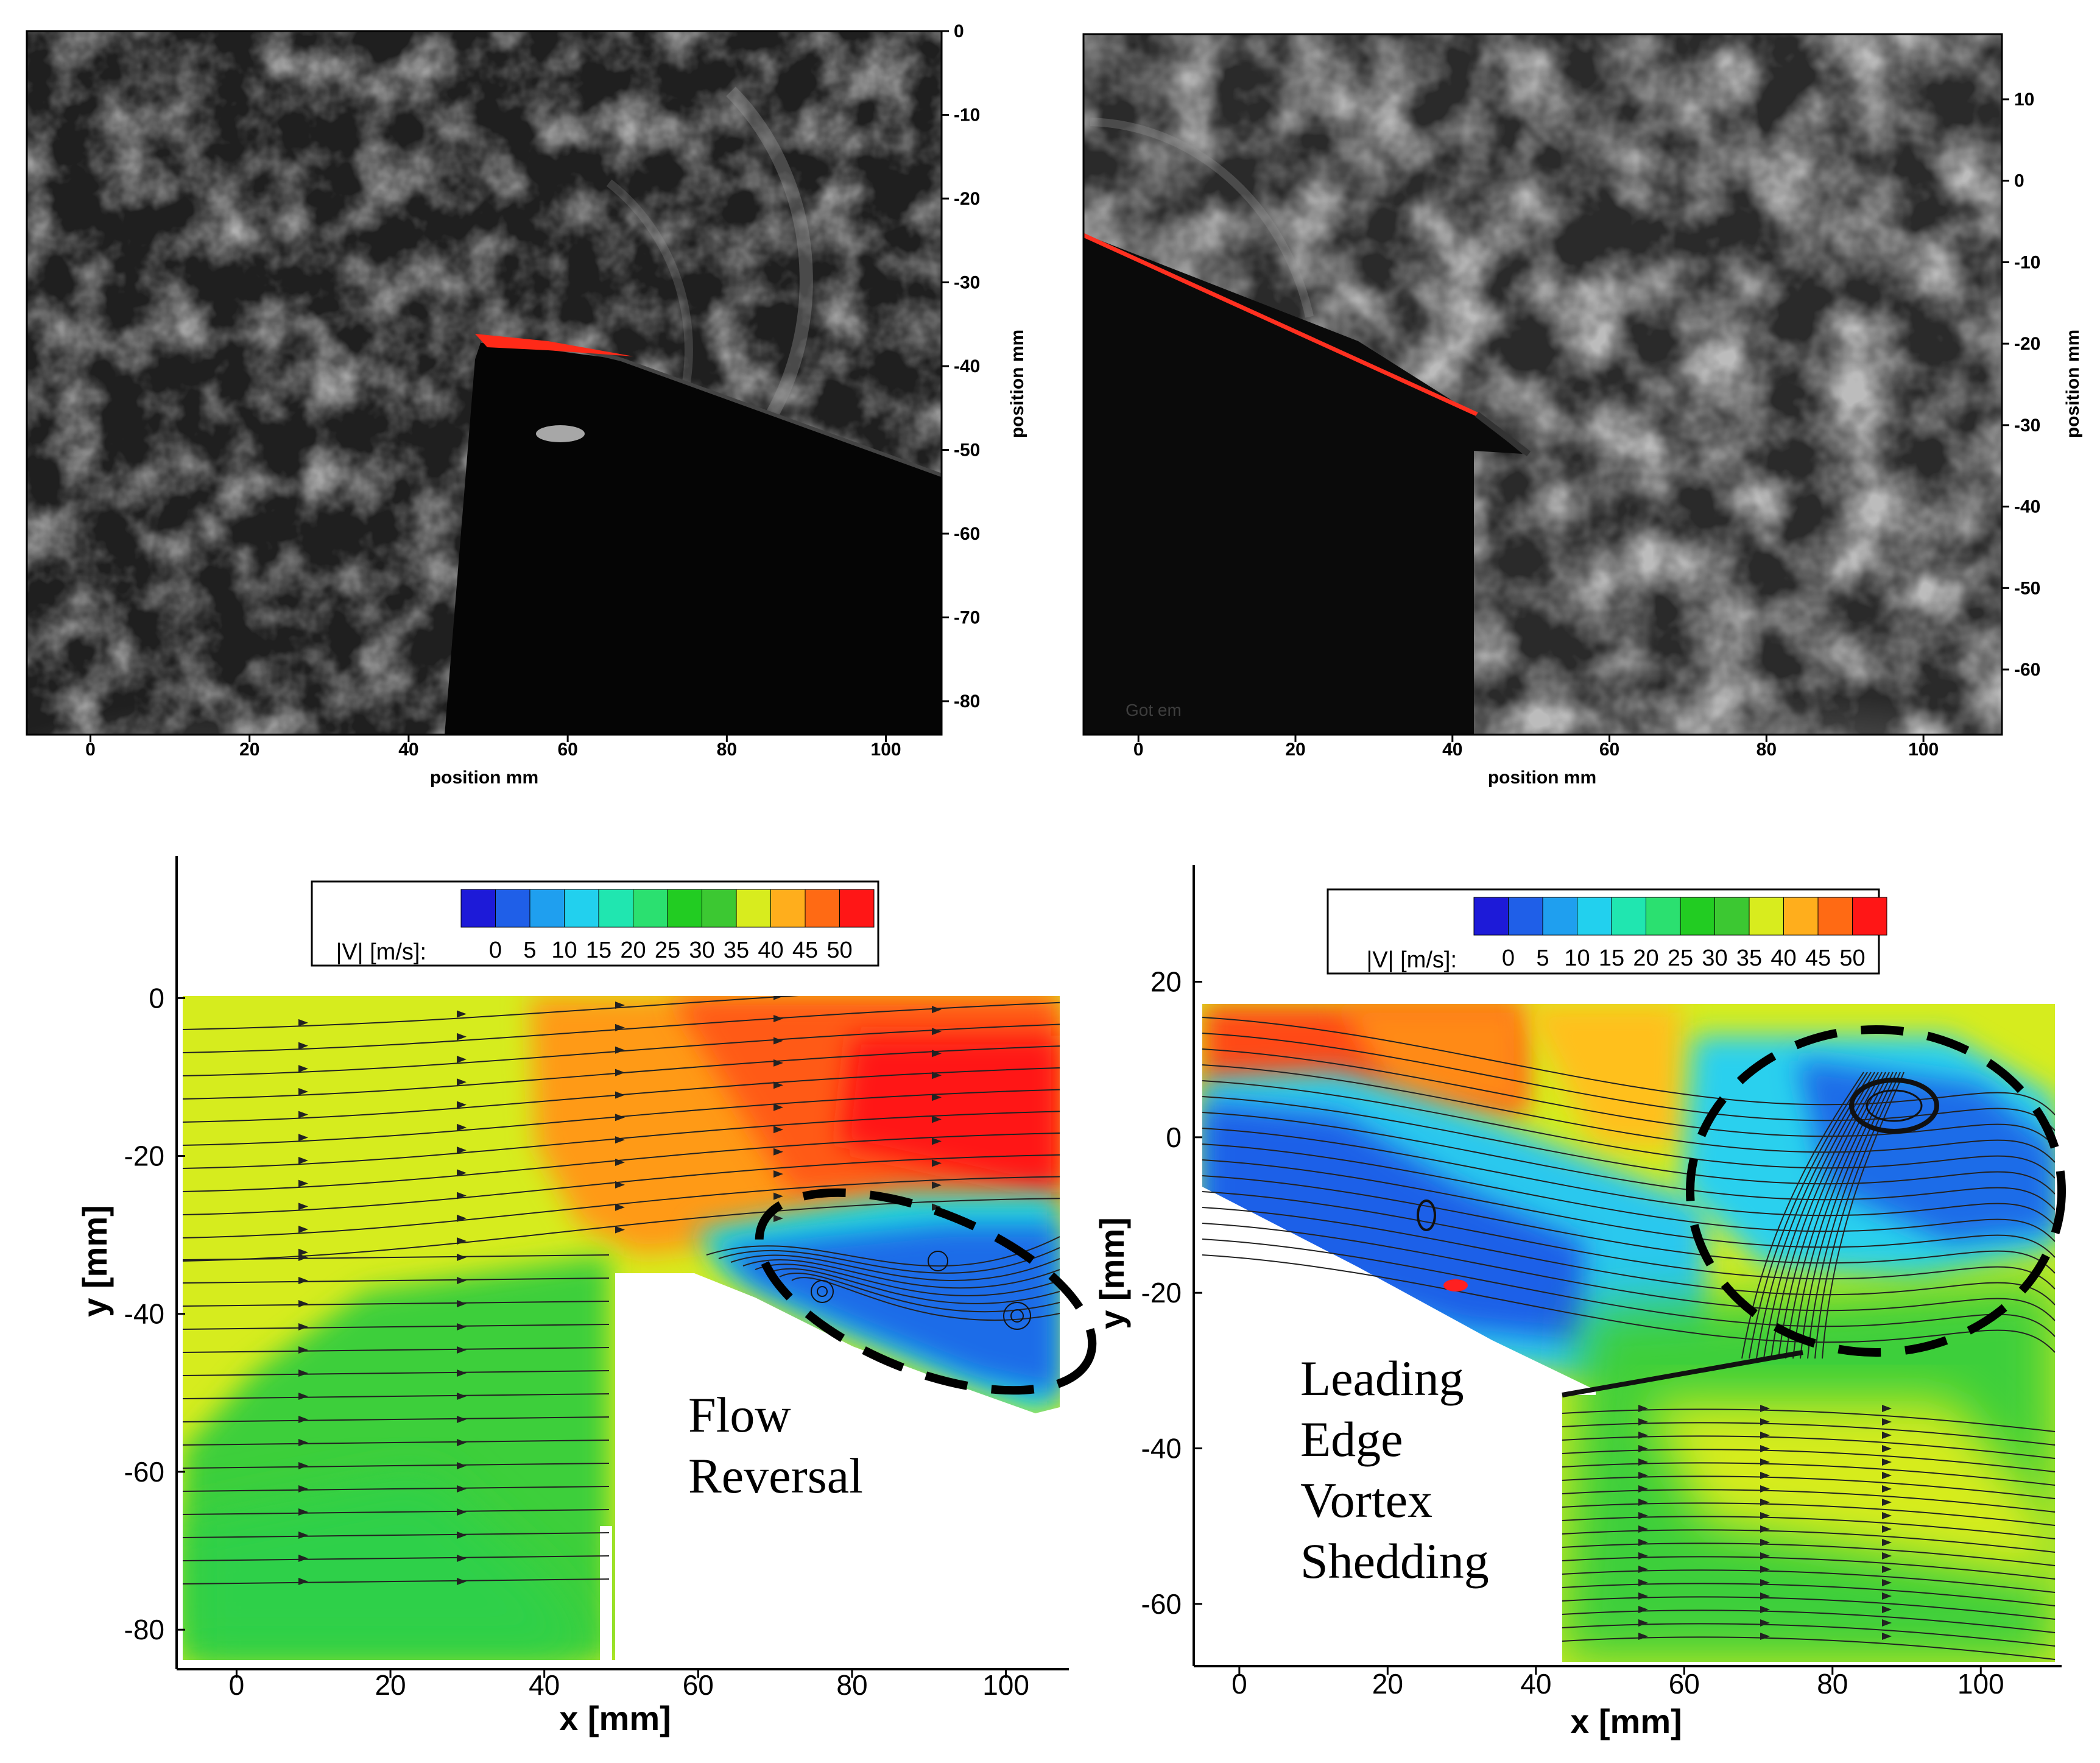 The width and height of the screenshot is (2100, 1763). Describe the element at coordinates (961, 366) in the screenshot. I see `y-tick-labels: 0 -10 -20 -30 -40 -50 -60 -70 -80` at that location.